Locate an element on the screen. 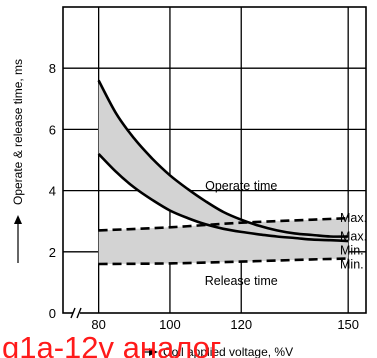 The width and height of the screenshot is (377, 358). y-axis-title: Operate & release time, ms is located at coordinates (18, 161).